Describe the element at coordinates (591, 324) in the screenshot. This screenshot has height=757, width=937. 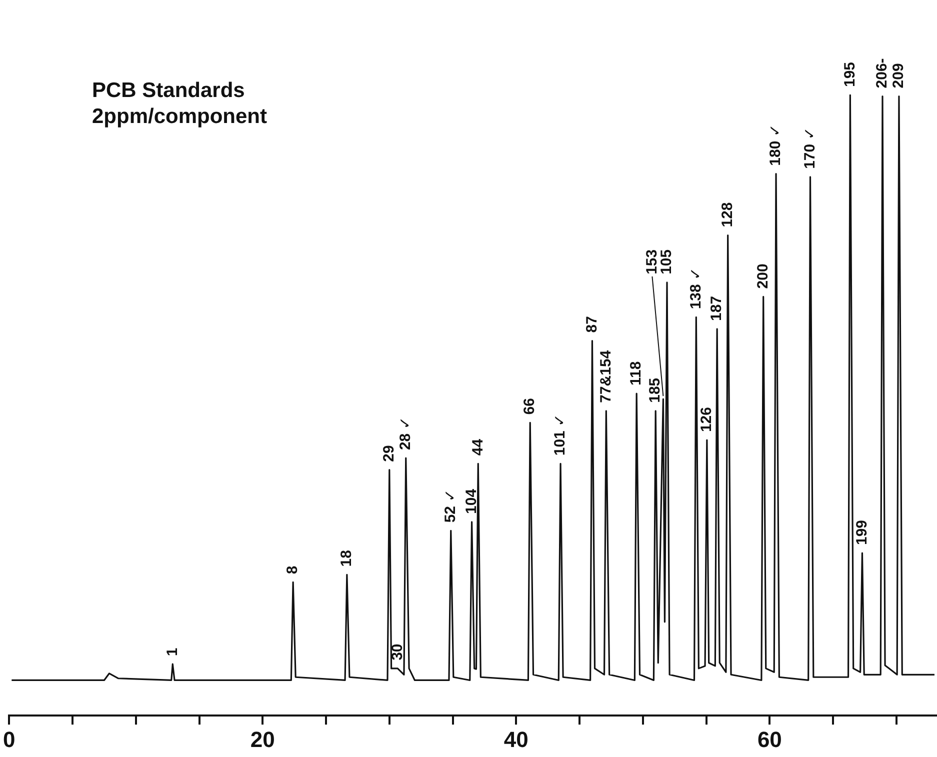
I see `annotation: 87` at that location.